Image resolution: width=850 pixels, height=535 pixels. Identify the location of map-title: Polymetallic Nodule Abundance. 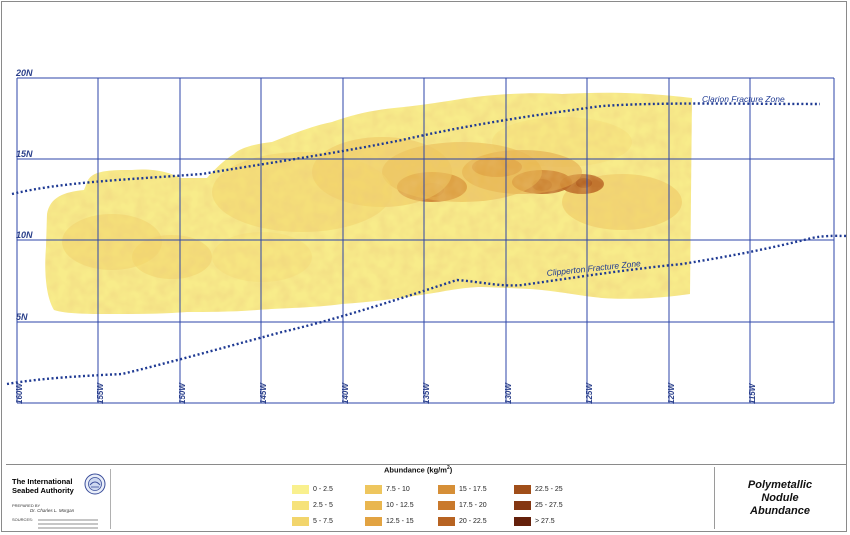
(780, 498).